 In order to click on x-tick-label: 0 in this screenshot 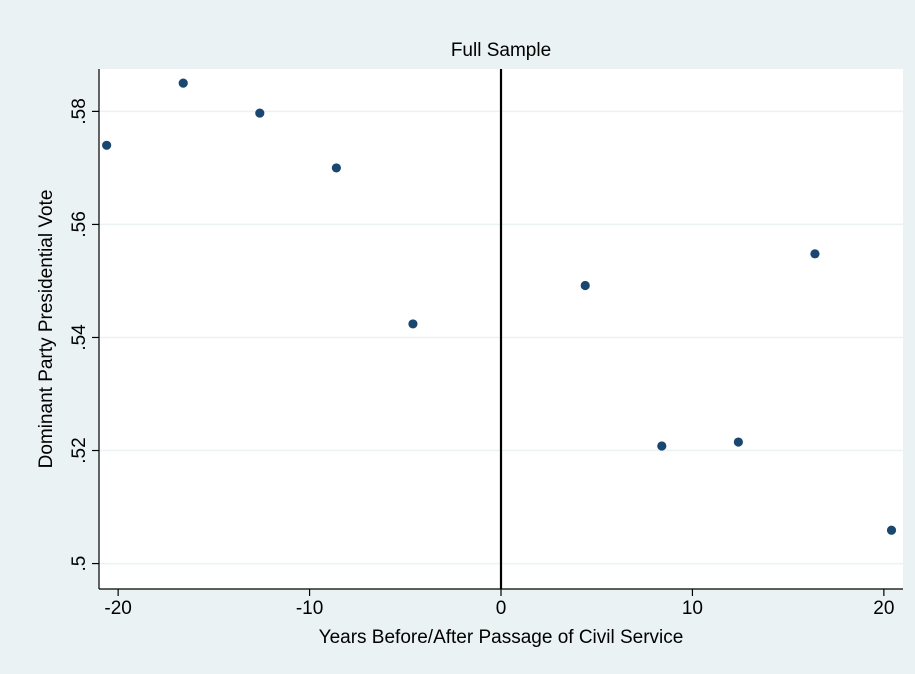, I will do `click(501, 608)`.